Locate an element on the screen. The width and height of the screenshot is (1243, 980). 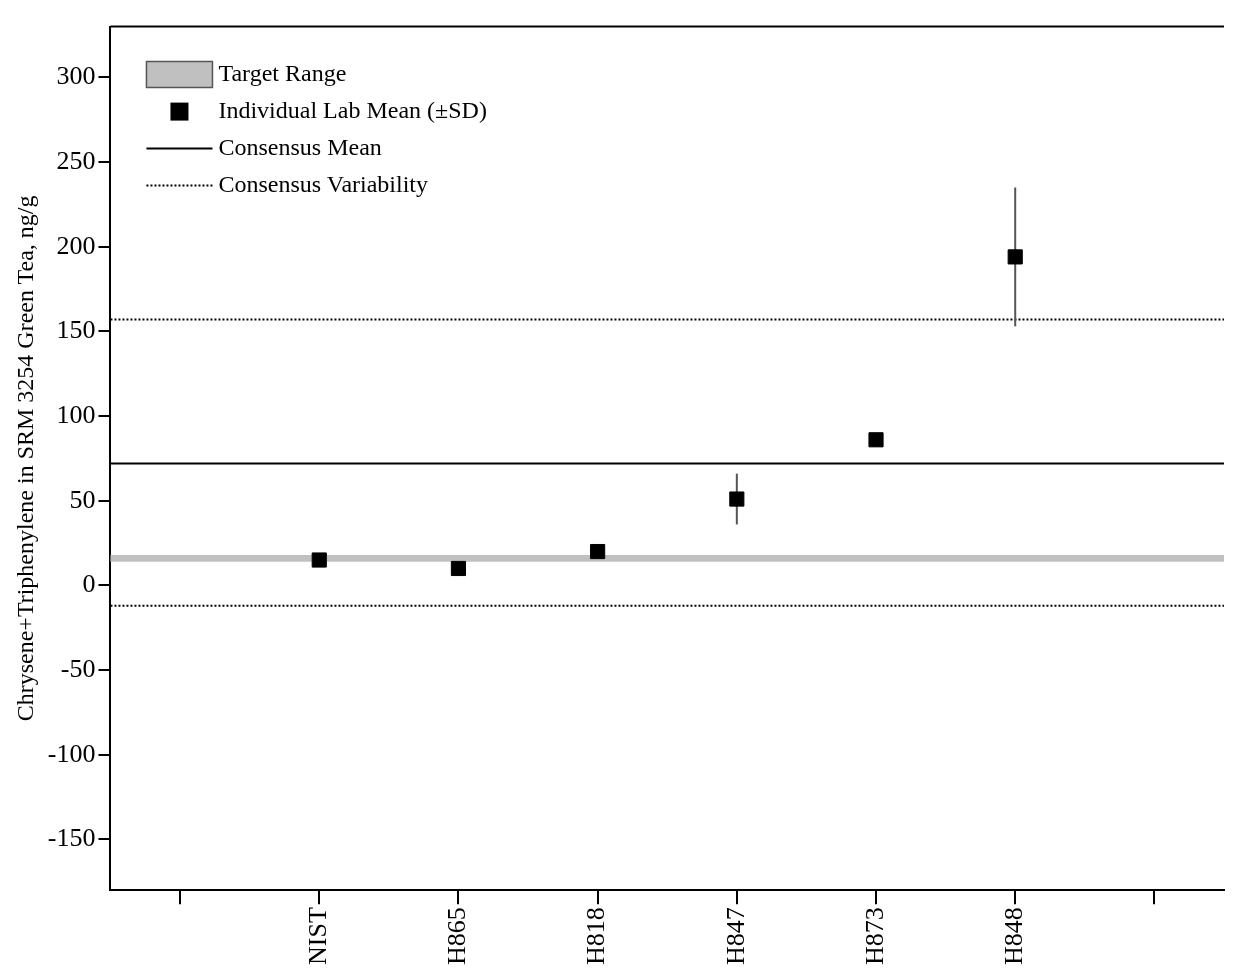
x-tick-label: H818 is located at coordinates (596, 936).